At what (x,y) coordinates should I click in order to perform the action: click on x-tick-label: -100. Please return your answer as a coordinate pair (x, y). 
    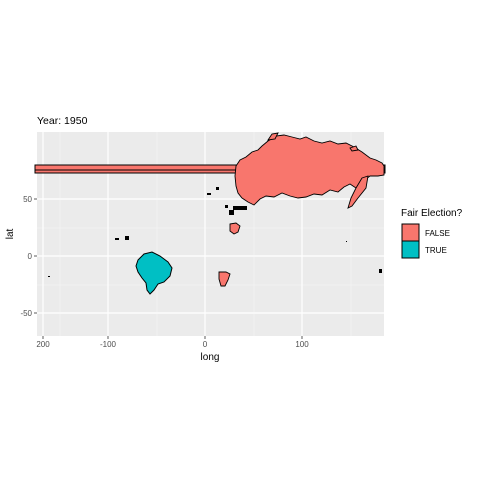
    Looking at the image, I should click on (108, 344).